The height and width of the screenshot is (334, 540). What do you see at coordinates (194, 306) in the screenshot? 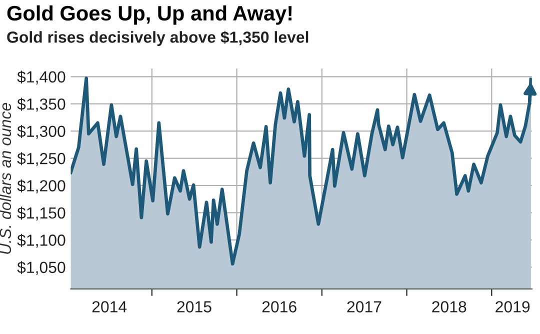
I see `x-tick-label: 2015` at bounding box center [194, 306].